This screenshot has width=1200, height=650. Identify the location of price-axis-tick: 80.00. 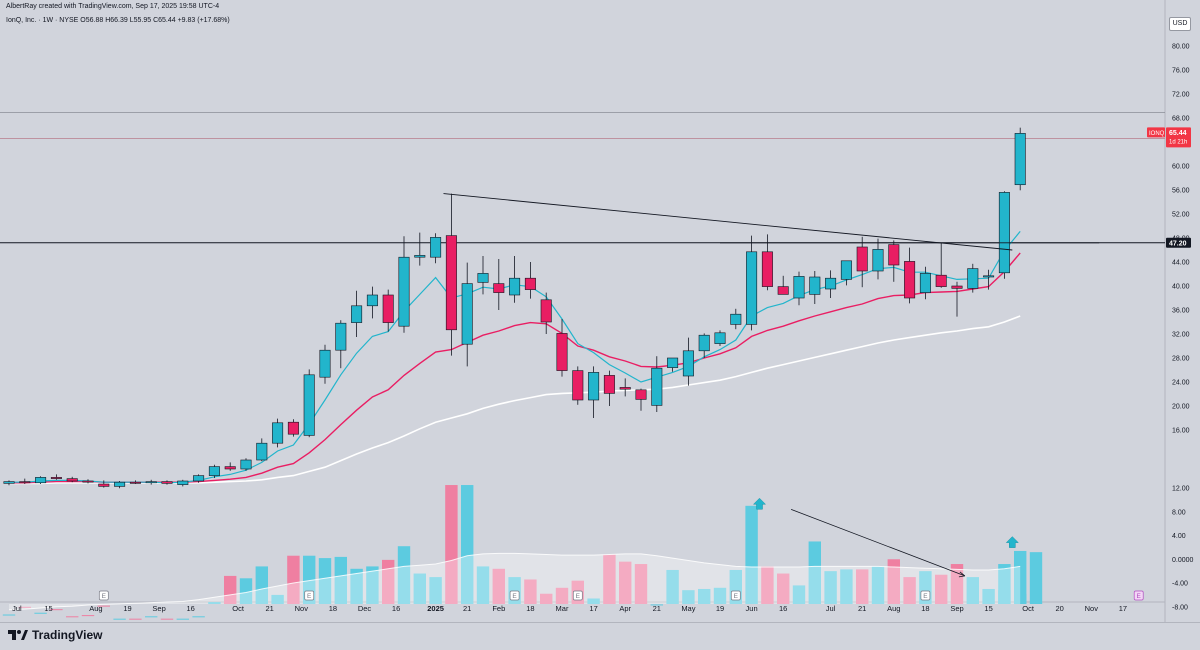
(1181, 47).